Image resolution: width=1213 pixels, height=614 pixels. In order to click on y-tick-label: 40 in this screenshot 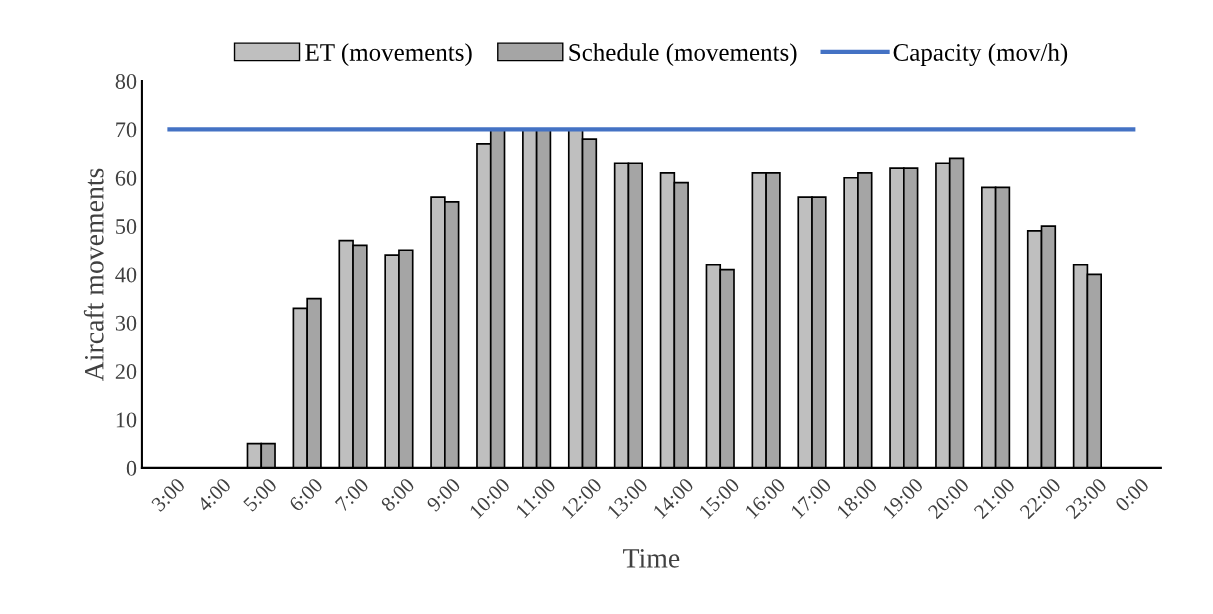, I will do `click(126, 275)`.